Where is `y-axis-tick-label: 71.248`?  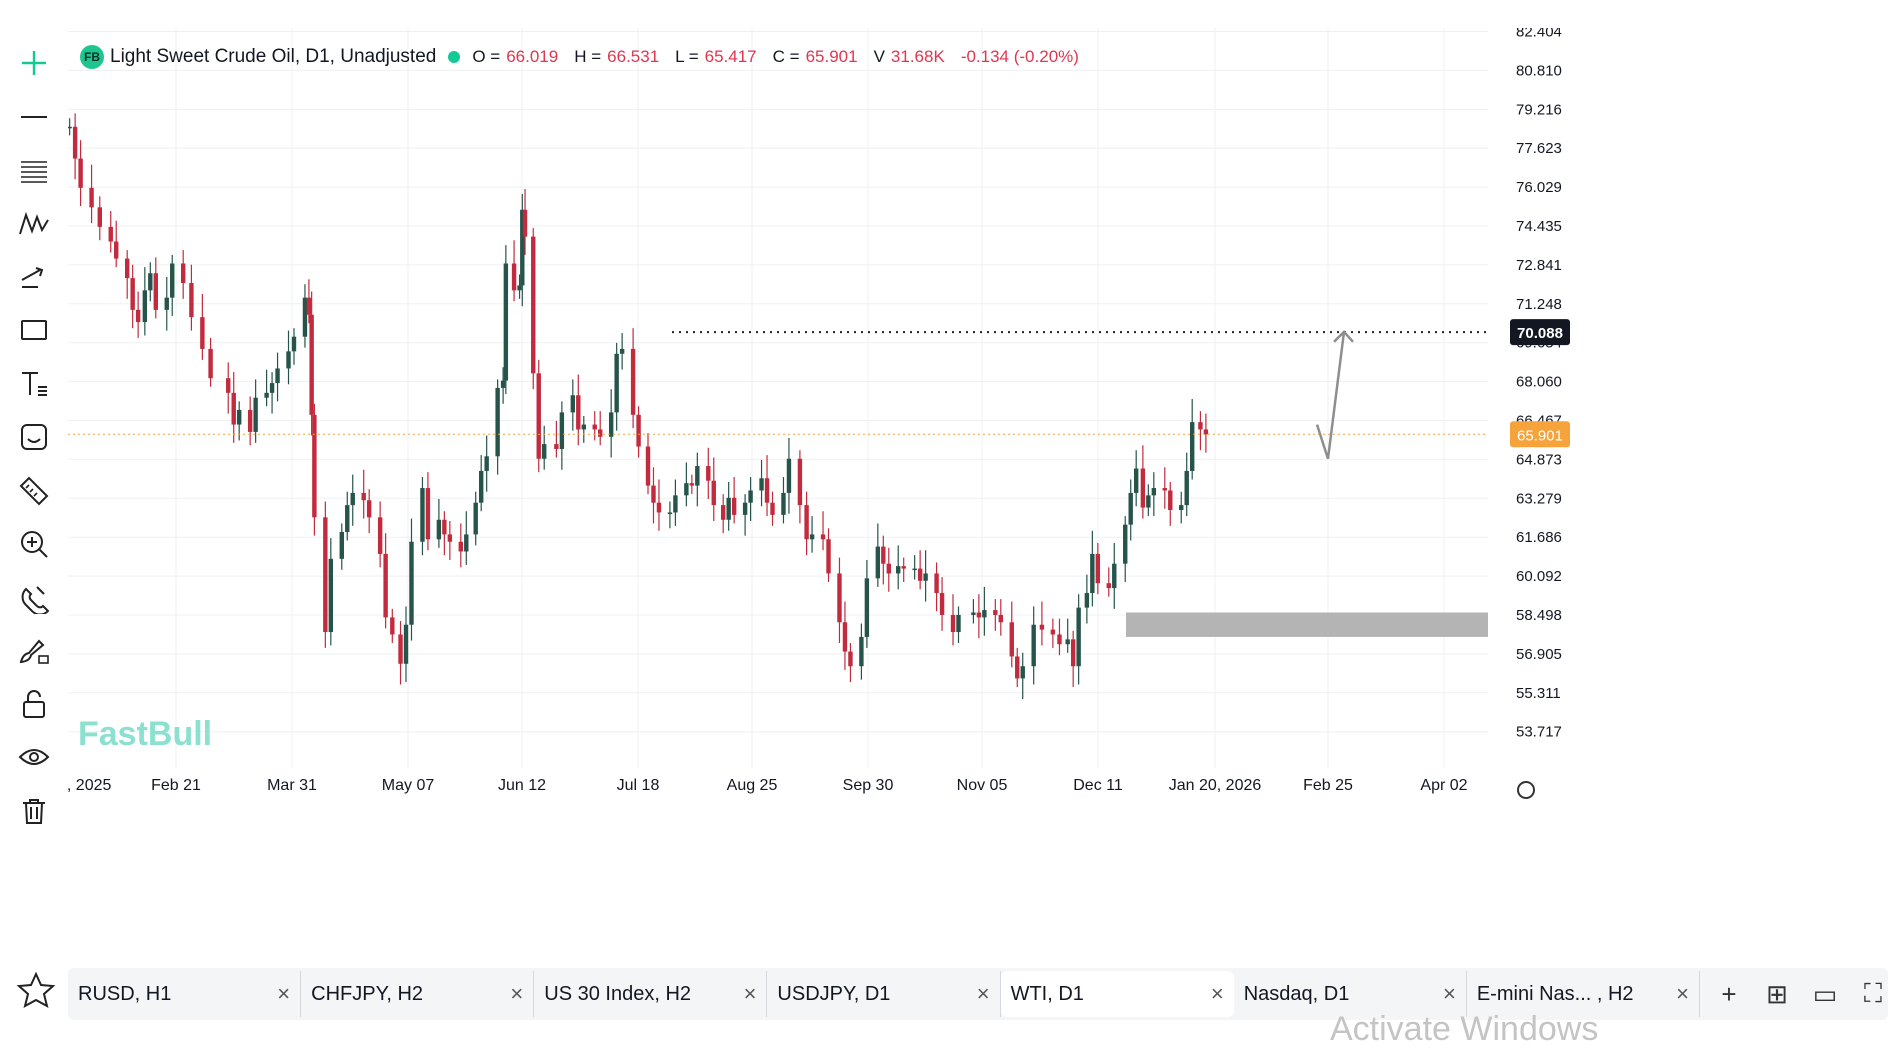
y-axis-tick-label: 71.248 is located at coordinates (1539, 304).